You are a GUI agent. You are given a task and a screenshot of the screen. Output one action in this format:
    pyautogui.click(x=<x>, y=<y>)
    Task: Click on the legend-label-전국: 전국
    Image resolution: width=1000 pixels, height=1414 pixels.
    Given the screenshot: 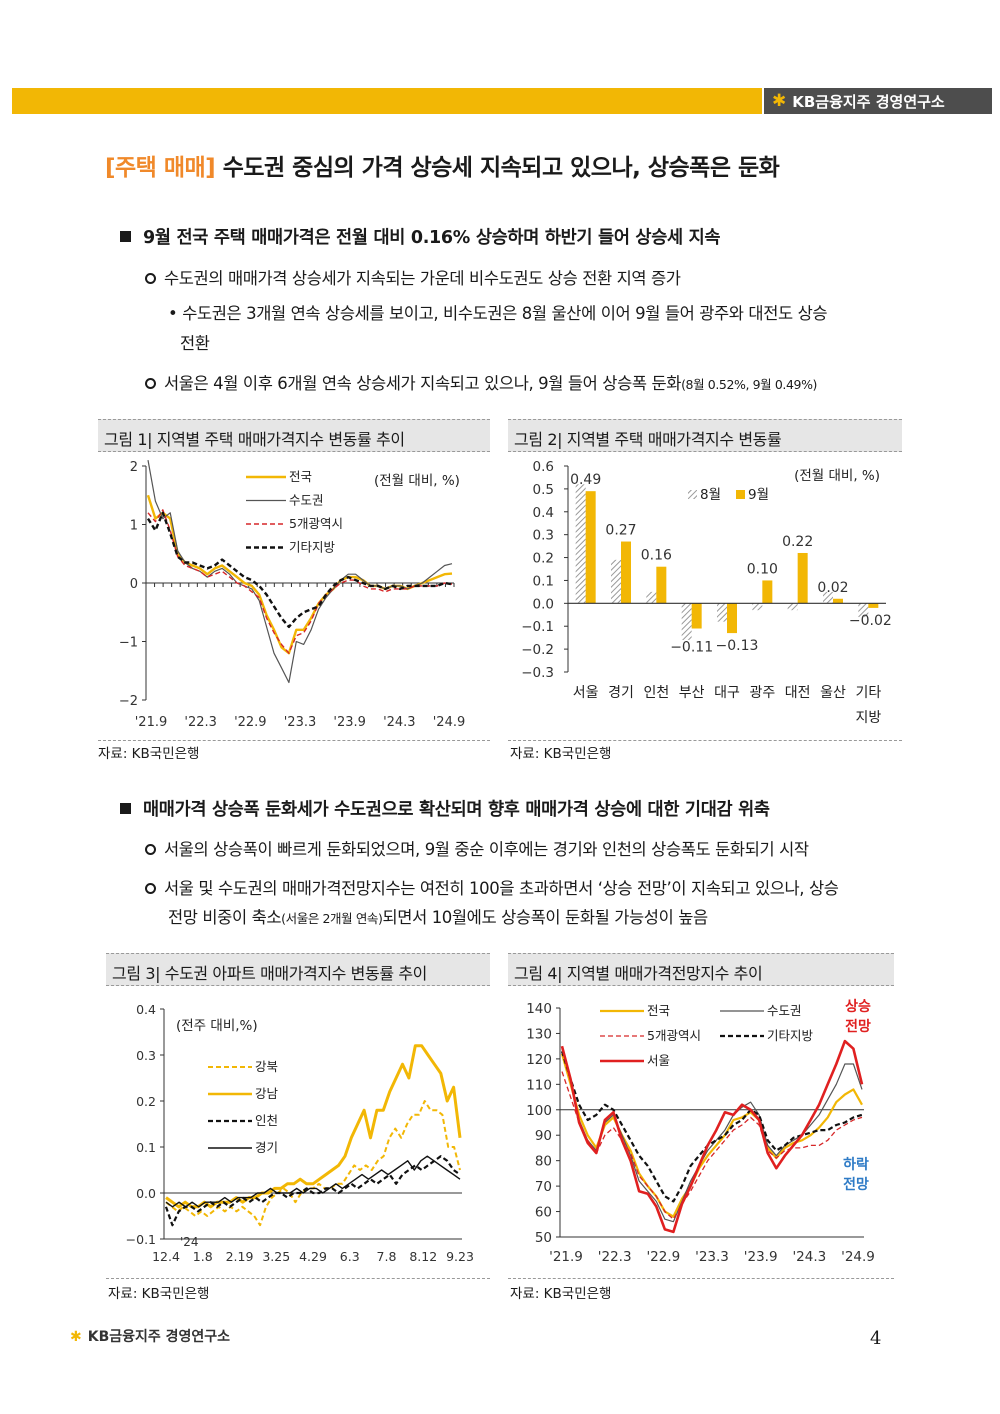 What is the action you would take?
    pyautogui.click(x=658, y=1010)
    